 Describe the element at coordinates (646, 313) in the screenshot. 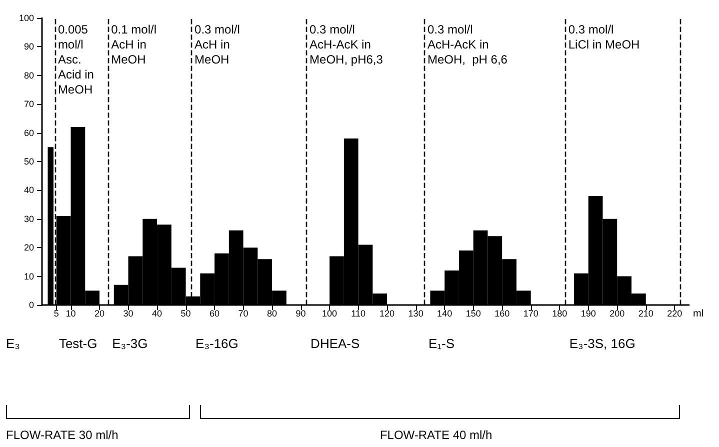

I see `x-tick-label: 210` at that location.